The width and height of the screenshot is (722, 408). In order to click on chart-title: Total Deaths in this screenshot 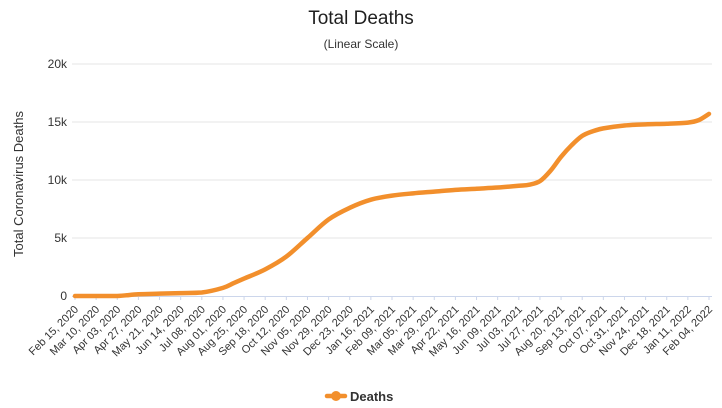, I will do `click(361, 18)`.